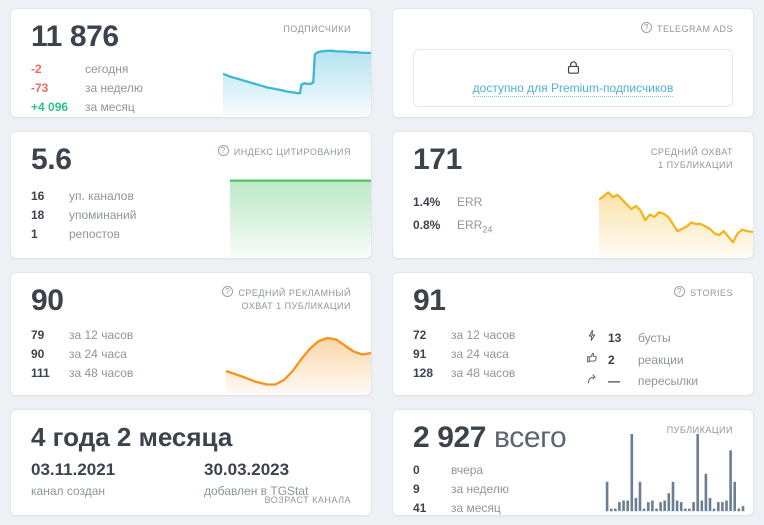 The image size is (764, 525). I want to click on channel-age-footer-label: ВОЗРАСТ КАНАЛА, so click(307, 500).